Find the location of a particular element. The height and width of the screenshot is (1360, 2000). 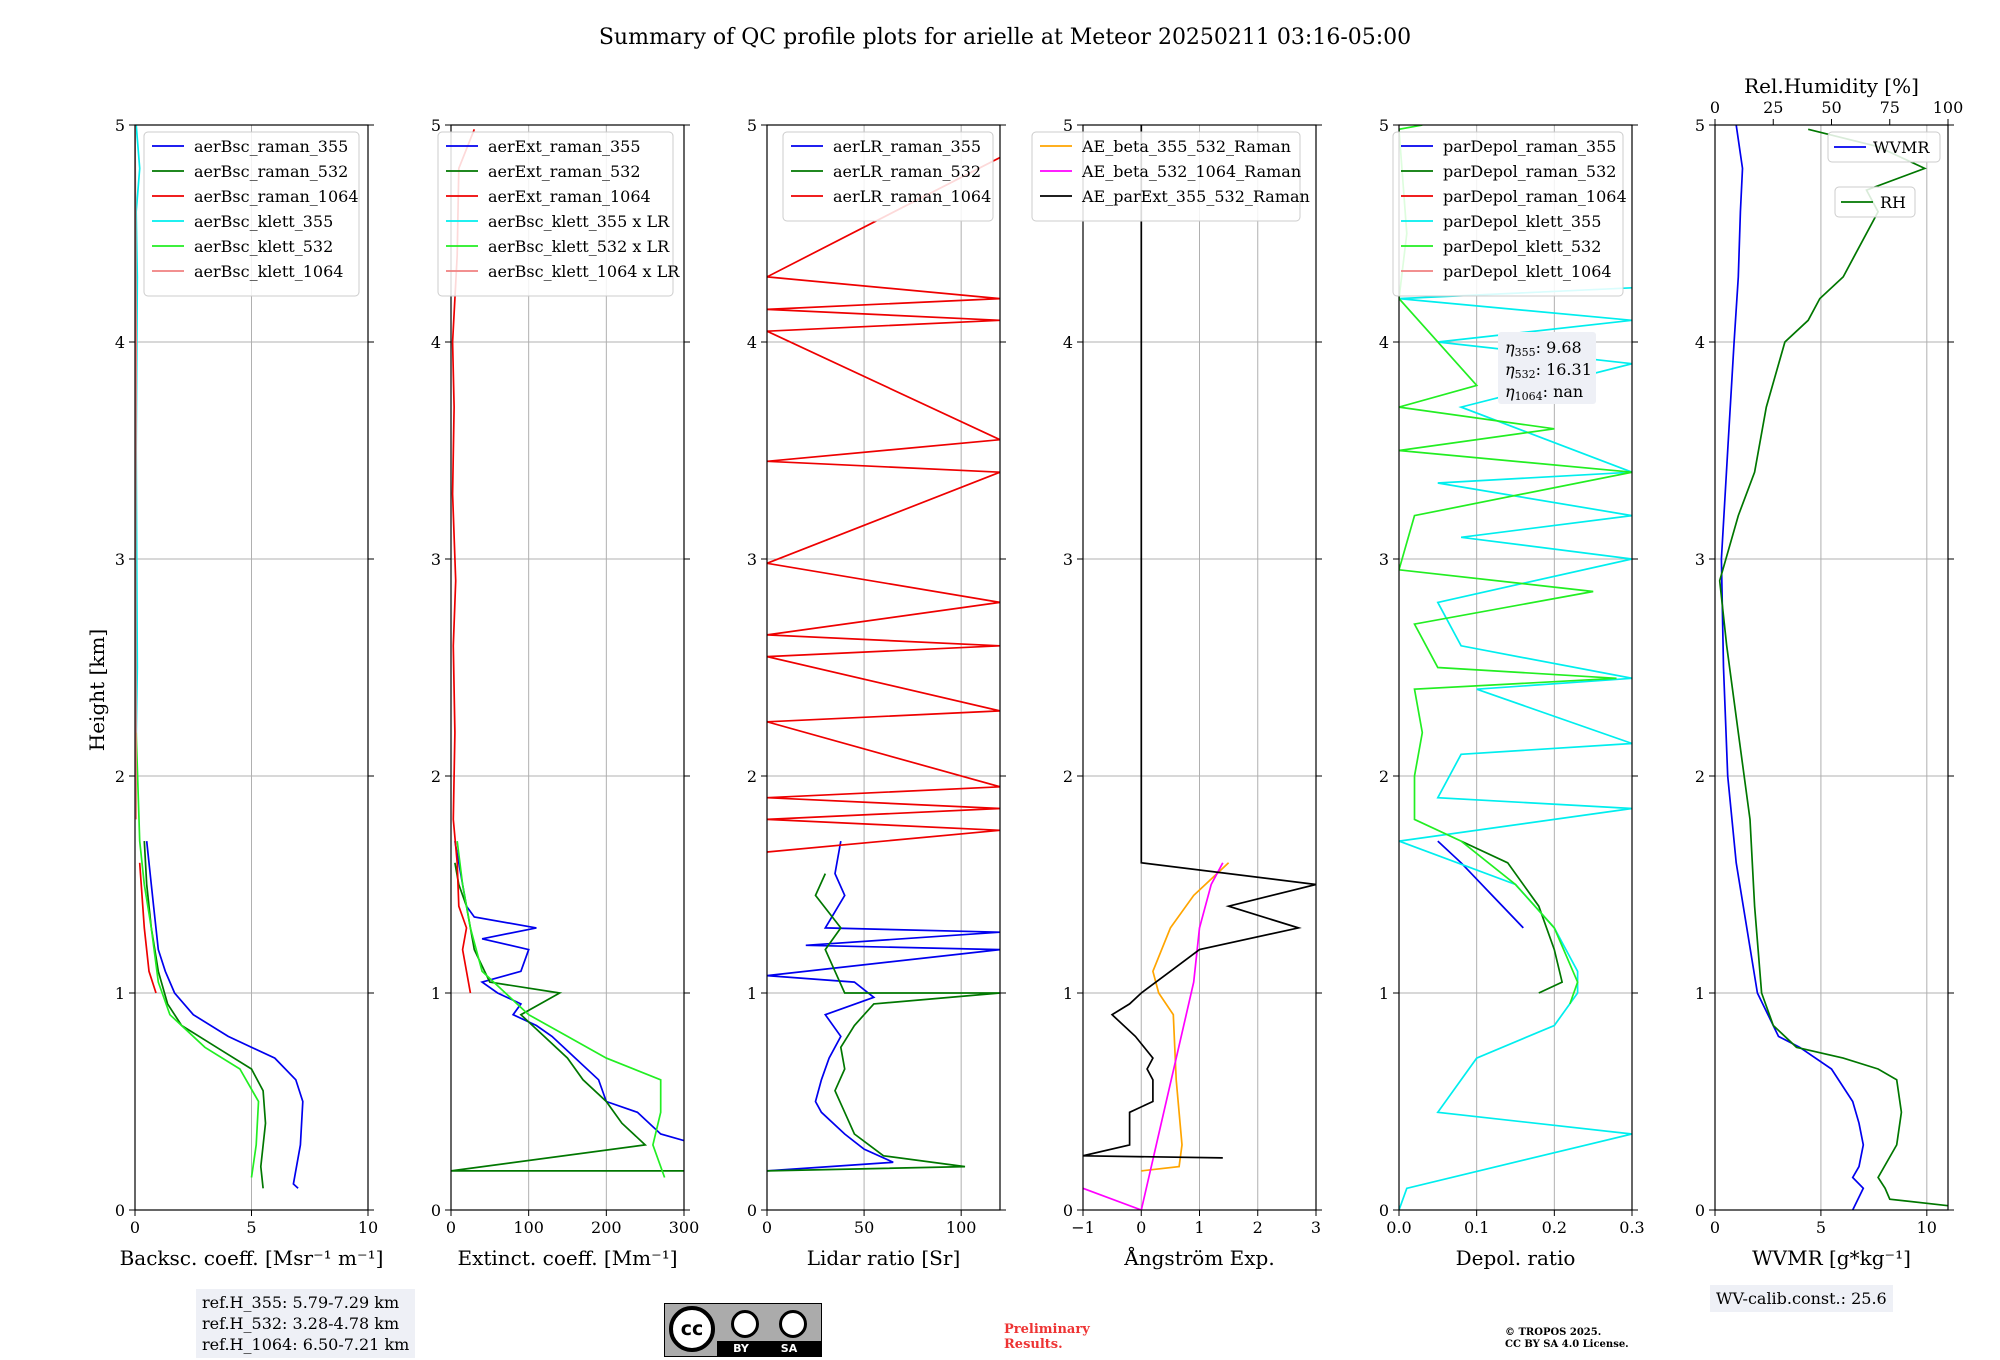

x-tick-label: 50 is located at coordinates (864, 1227).